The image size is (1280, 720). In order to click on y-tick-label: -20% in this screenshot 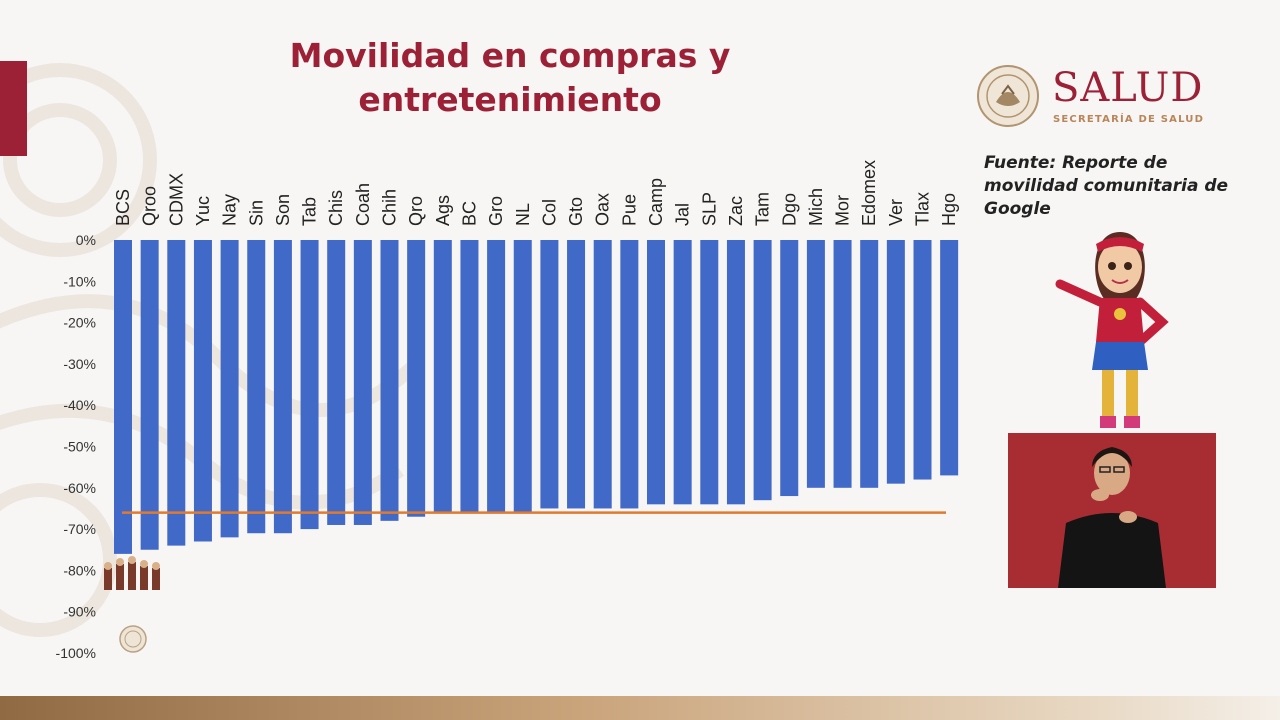, I will do `click(79, 323)`.